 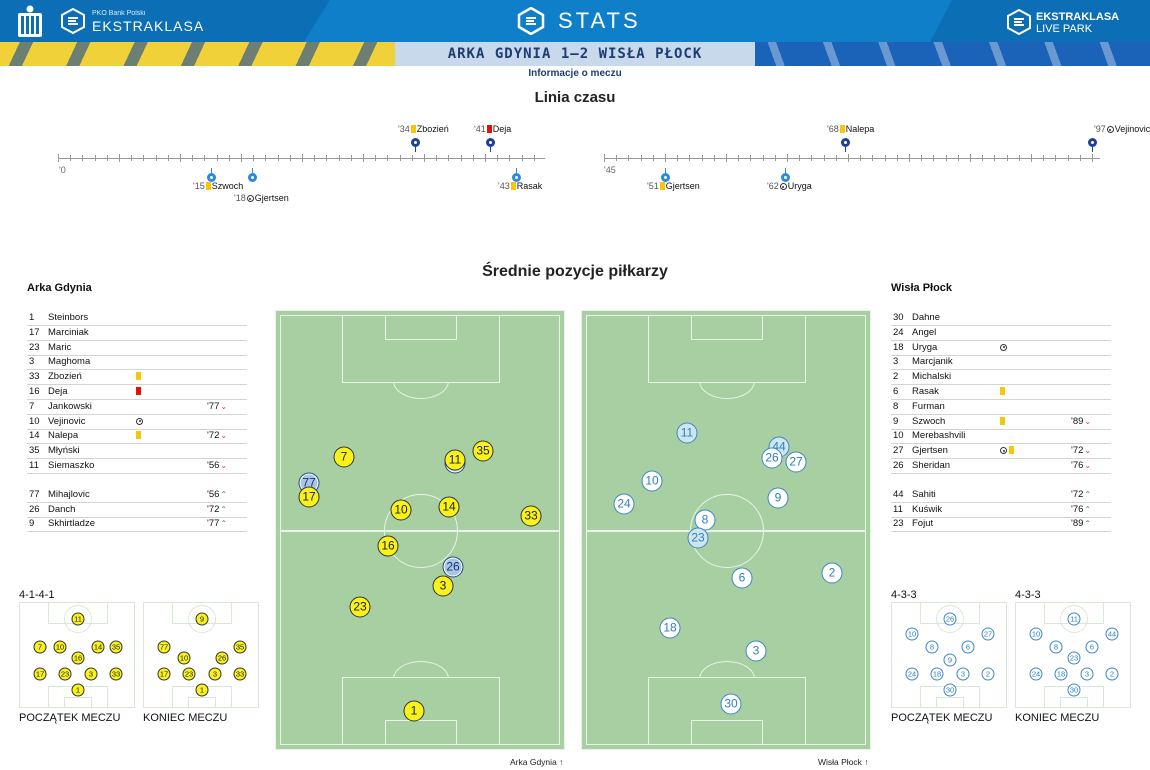 I want to click on roster-row: 1 Steinbors, so click(x=137, y=318).